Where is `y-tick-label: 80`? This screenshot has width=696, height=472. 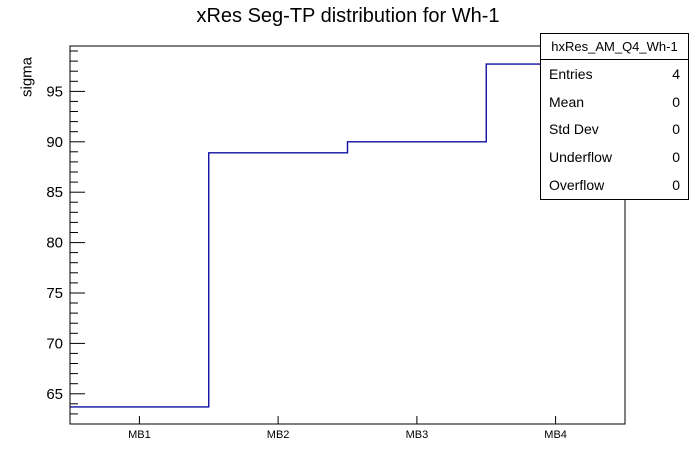 y-tick-label: 80 is located at coordinates (54, 243).